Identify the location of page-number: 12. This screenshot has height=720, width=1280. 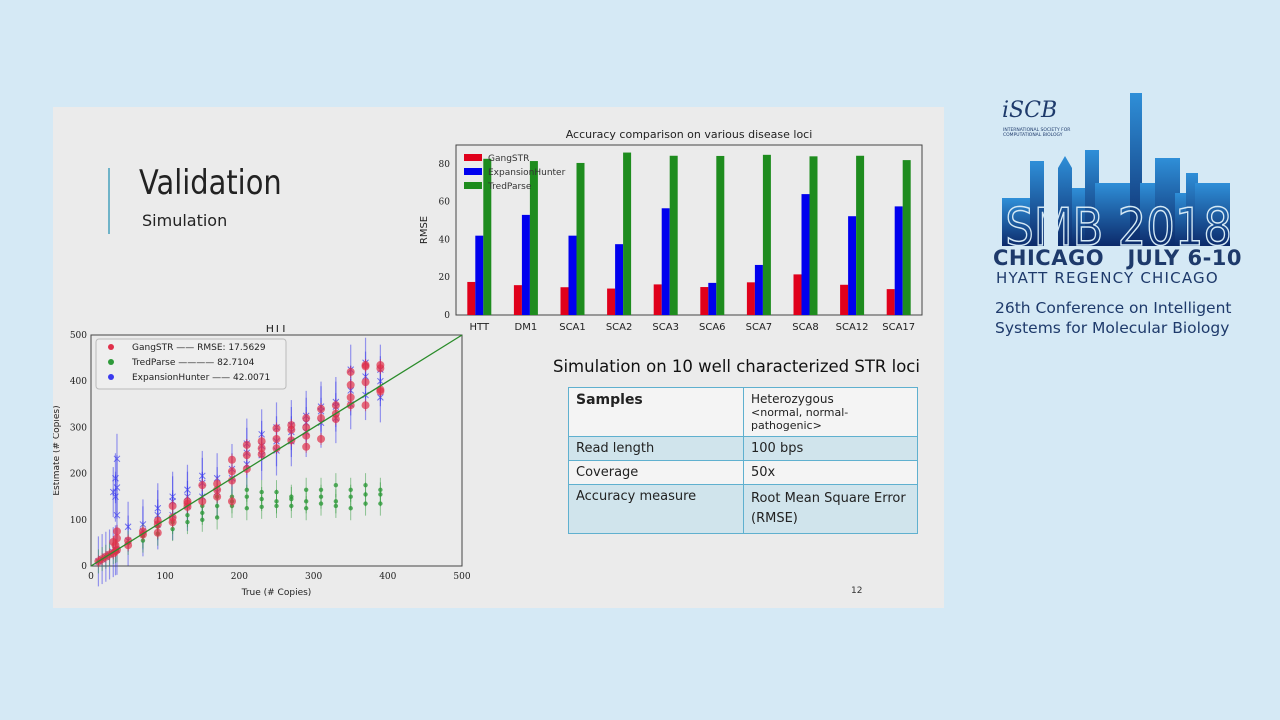
(857, 591).